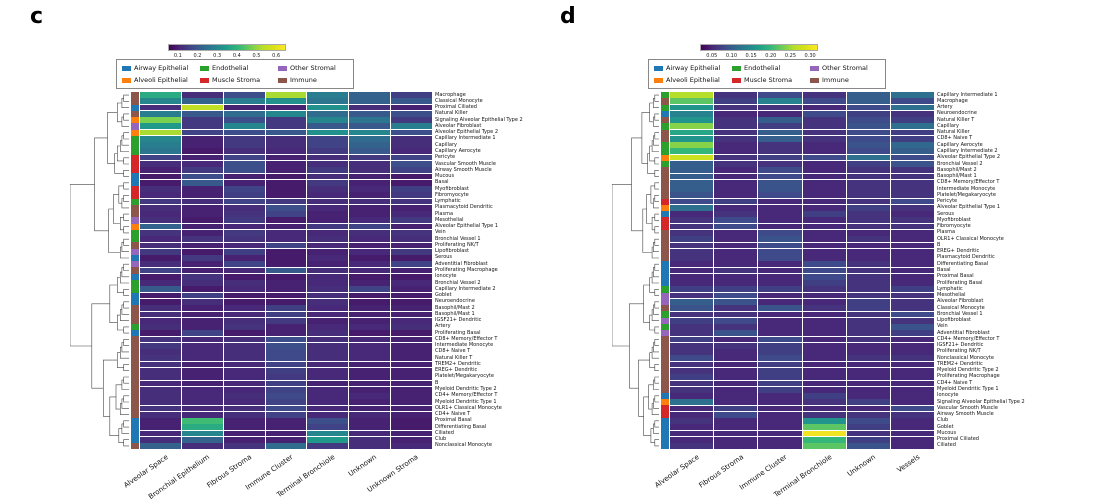 The width and height of the screenshot is (1101, 501). What do you see at coordinates (767, 68) in the screenshot?
I see `legend-item: Endothelial` at bounding box center [767, 68].